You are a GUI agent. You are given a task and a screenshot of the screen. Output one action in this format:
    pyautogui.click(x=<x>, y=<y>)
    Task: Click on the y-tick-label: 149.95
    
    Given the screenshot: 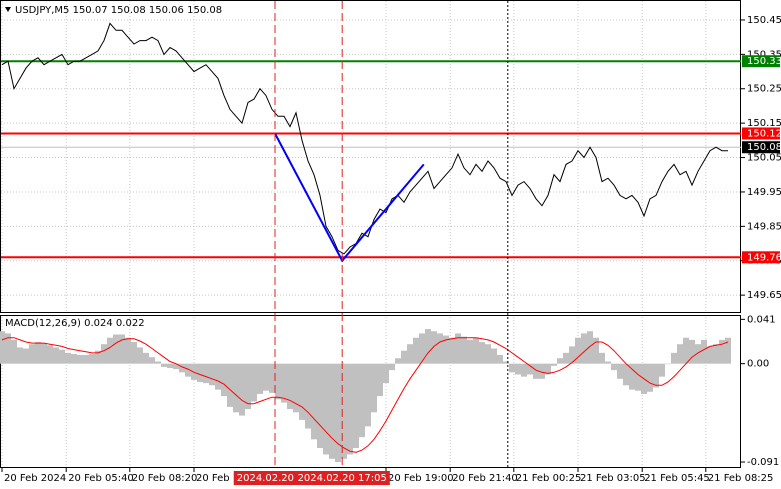 What is the action you would take?
    pyautogui.click(x=764, y=192)
    